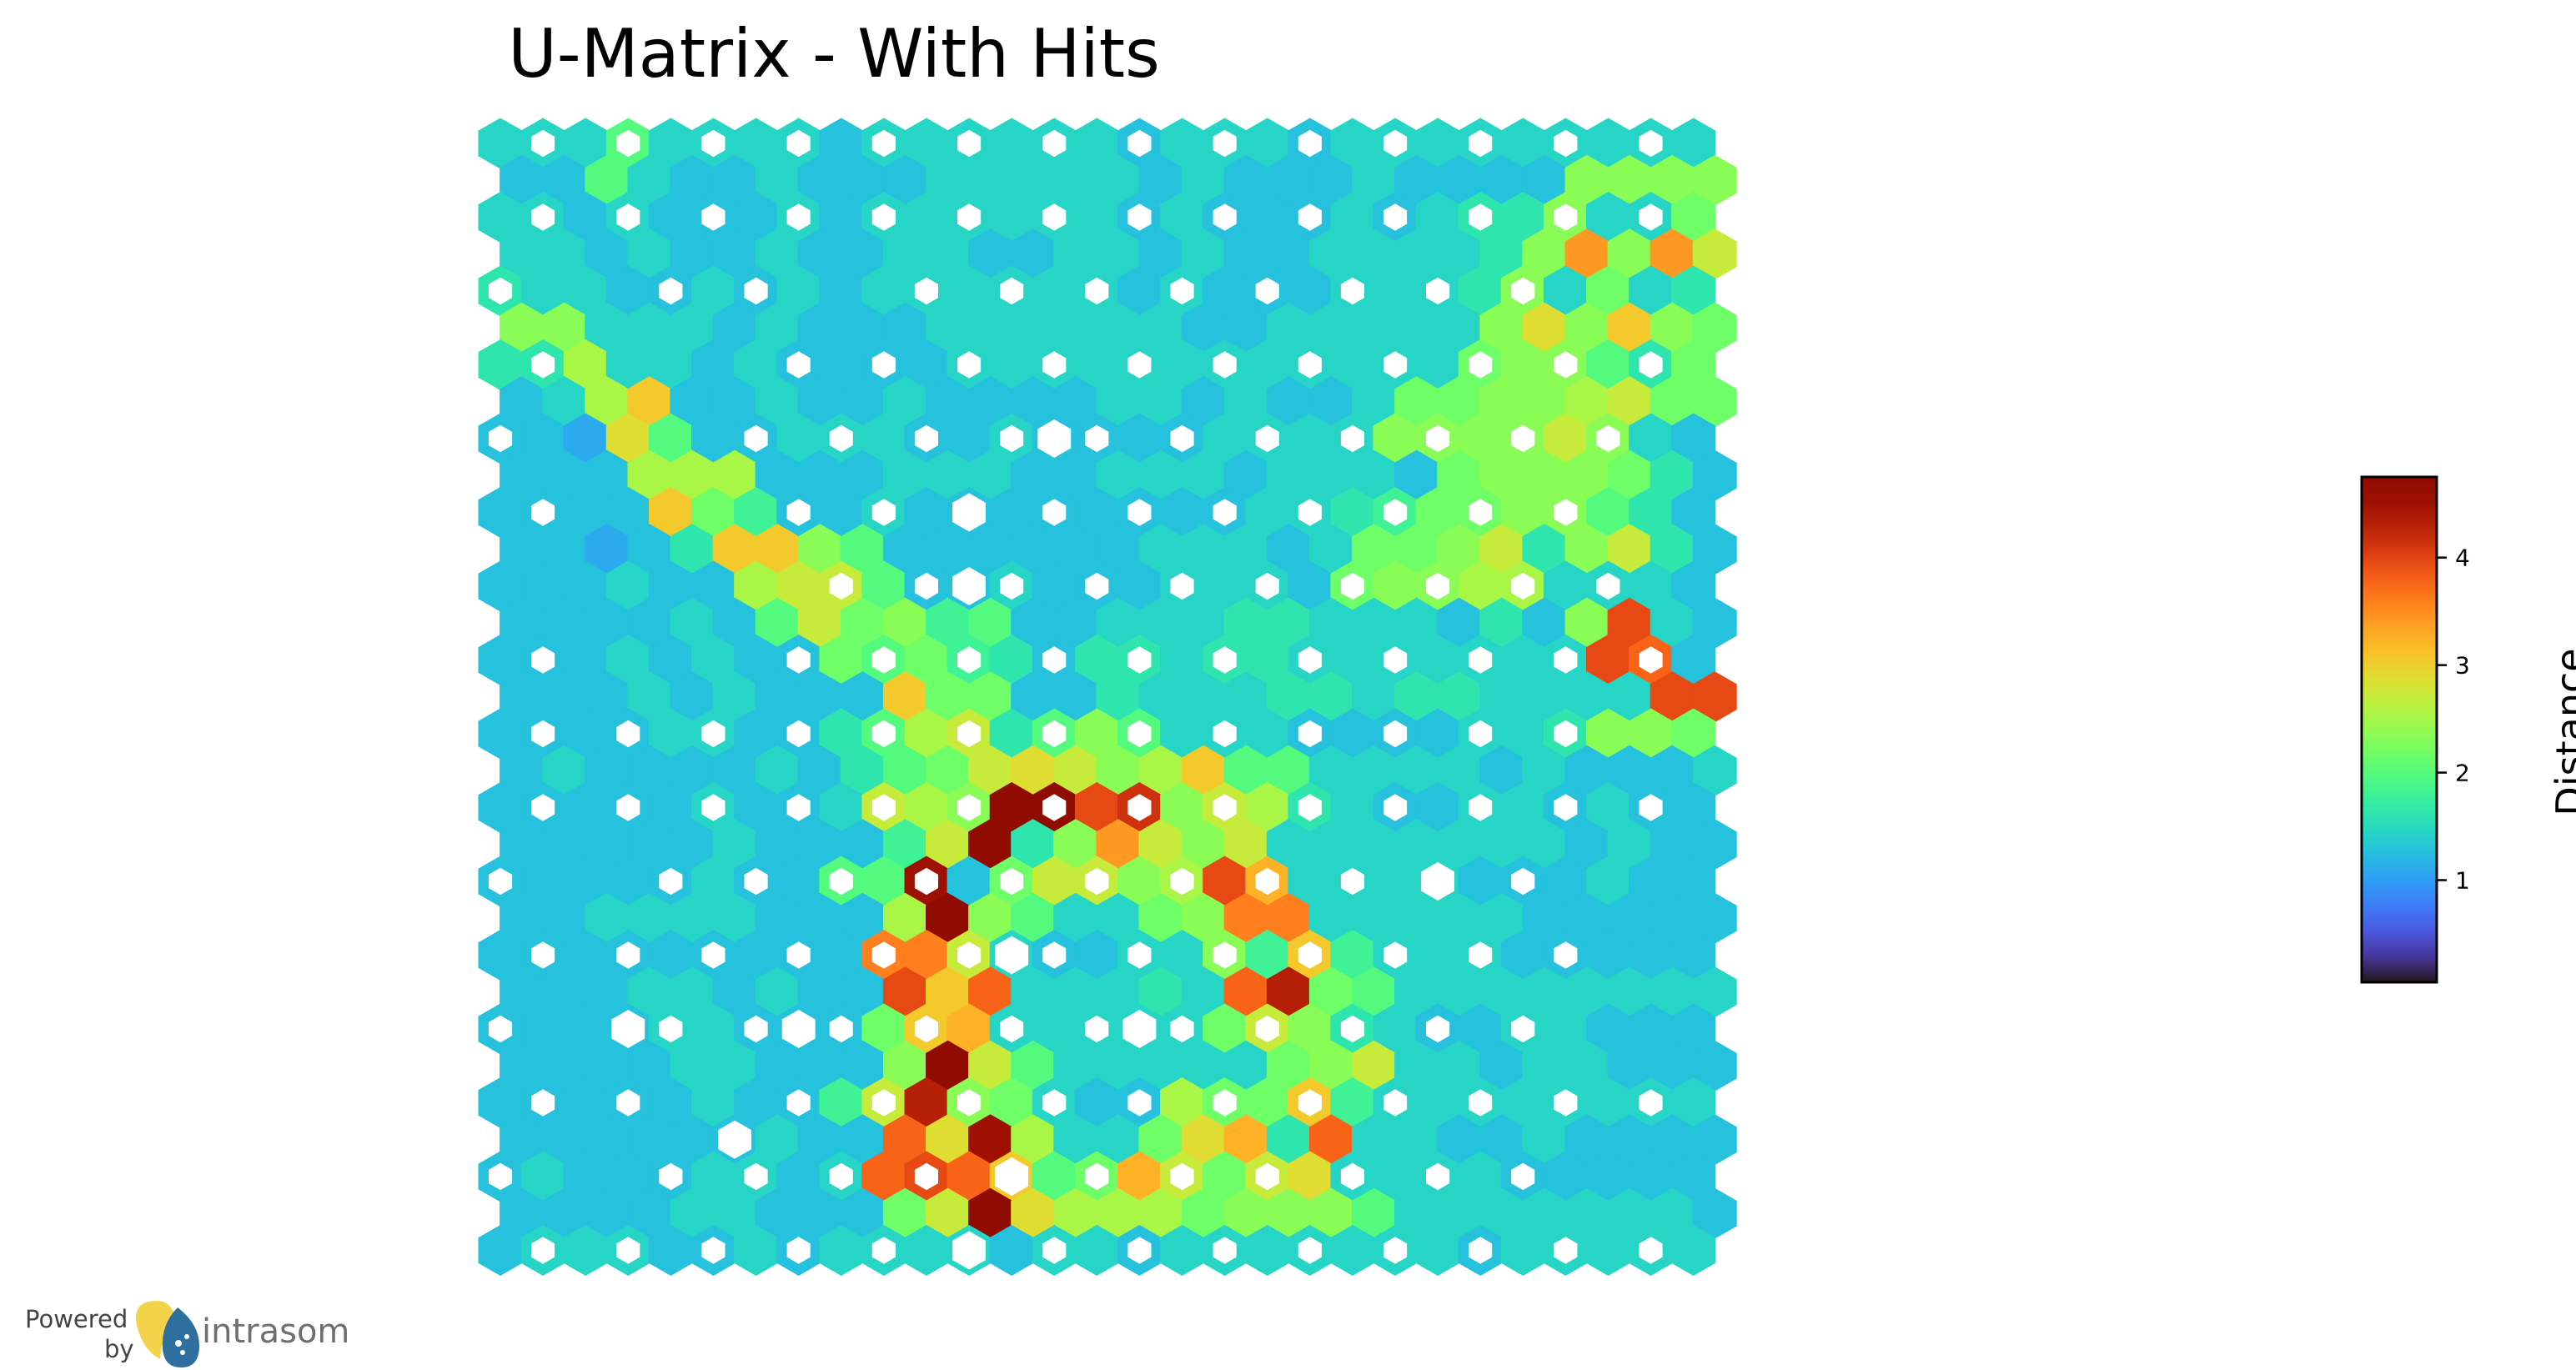 The height and width of the screenshot is (1370, 2576). What do you see at coordinates (2468, 730) in the screenshot?
I see `colorbar: 1 2 3 4 Distance` at bounding box center [2468, 730].